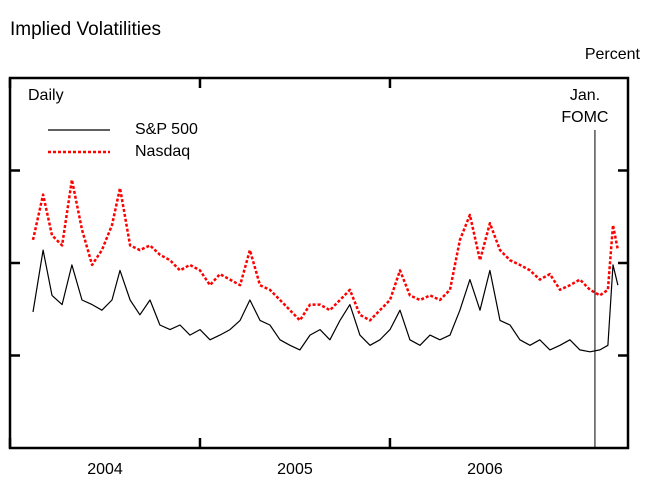 The width and height of the screenshot is (645, 485). What do you see at coordinates (613, 54) in the screenshot?
I see `y-unit-label: Percent` at bounding box center [613, 54].